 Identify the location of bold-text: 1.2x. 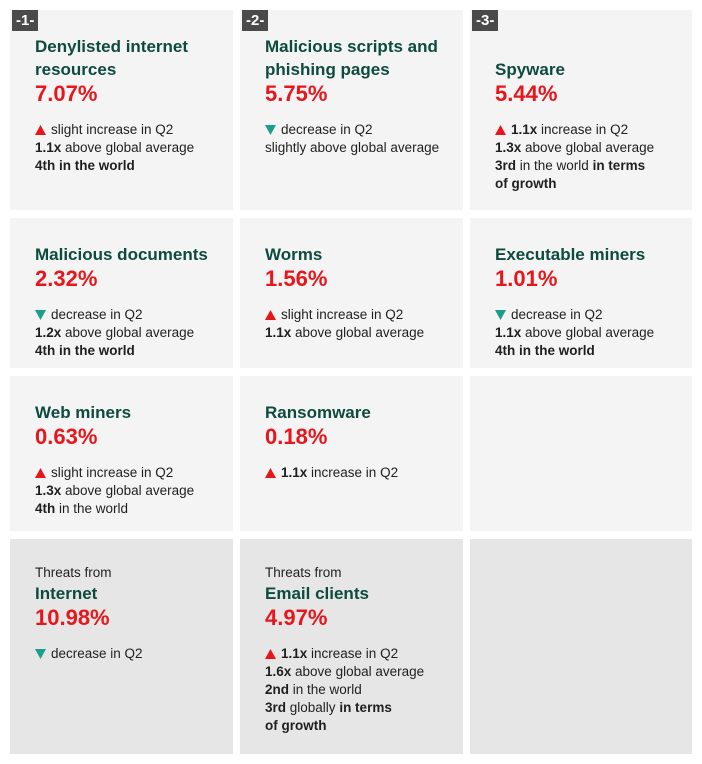
(48, 332).